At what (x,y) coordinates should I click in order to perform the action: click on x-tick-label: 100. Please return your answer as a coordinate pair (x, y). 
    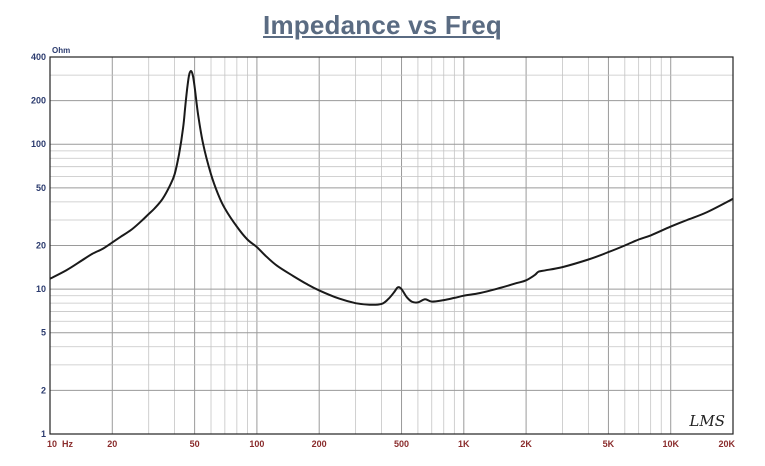
    Looking at the image, I should click on (256, 444).